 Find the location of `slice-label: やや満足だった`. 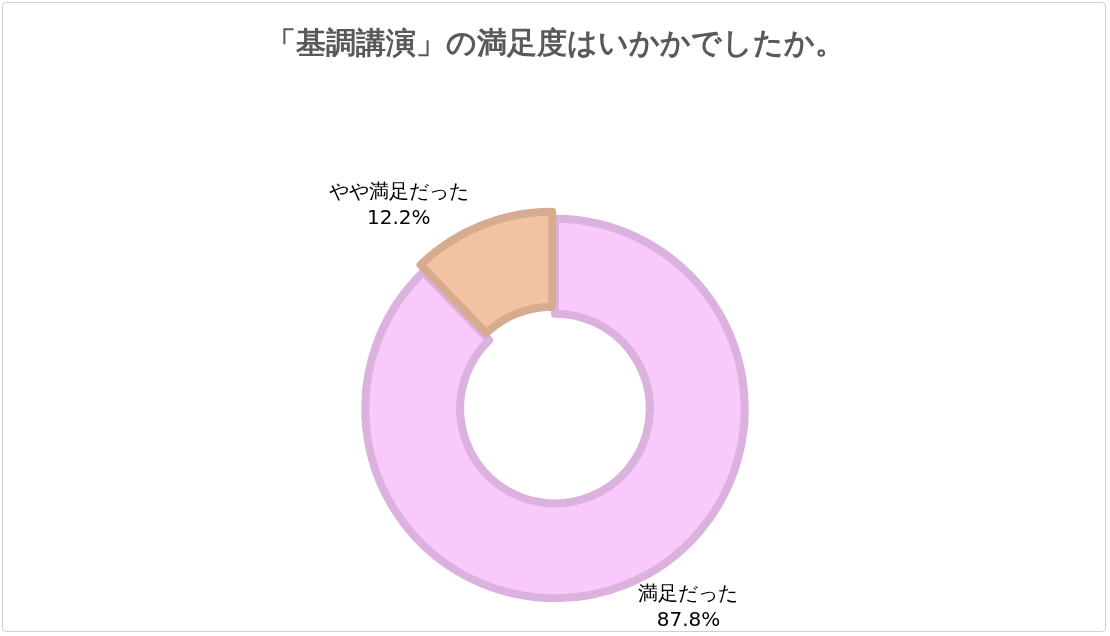

slice-label: やや満足だった is located at coordinates (398, 191).